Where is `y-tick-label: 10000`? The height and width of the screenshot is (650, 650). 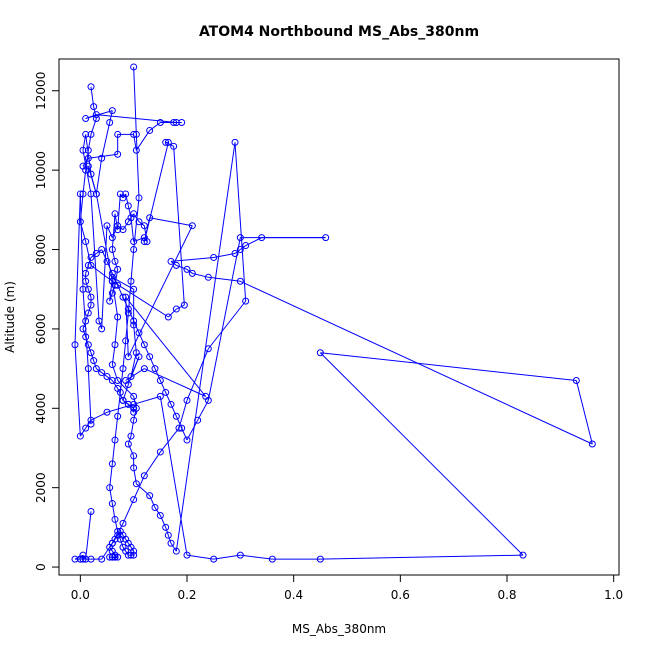 y-tick-label: 10000 is located at coordinates (41, 170).